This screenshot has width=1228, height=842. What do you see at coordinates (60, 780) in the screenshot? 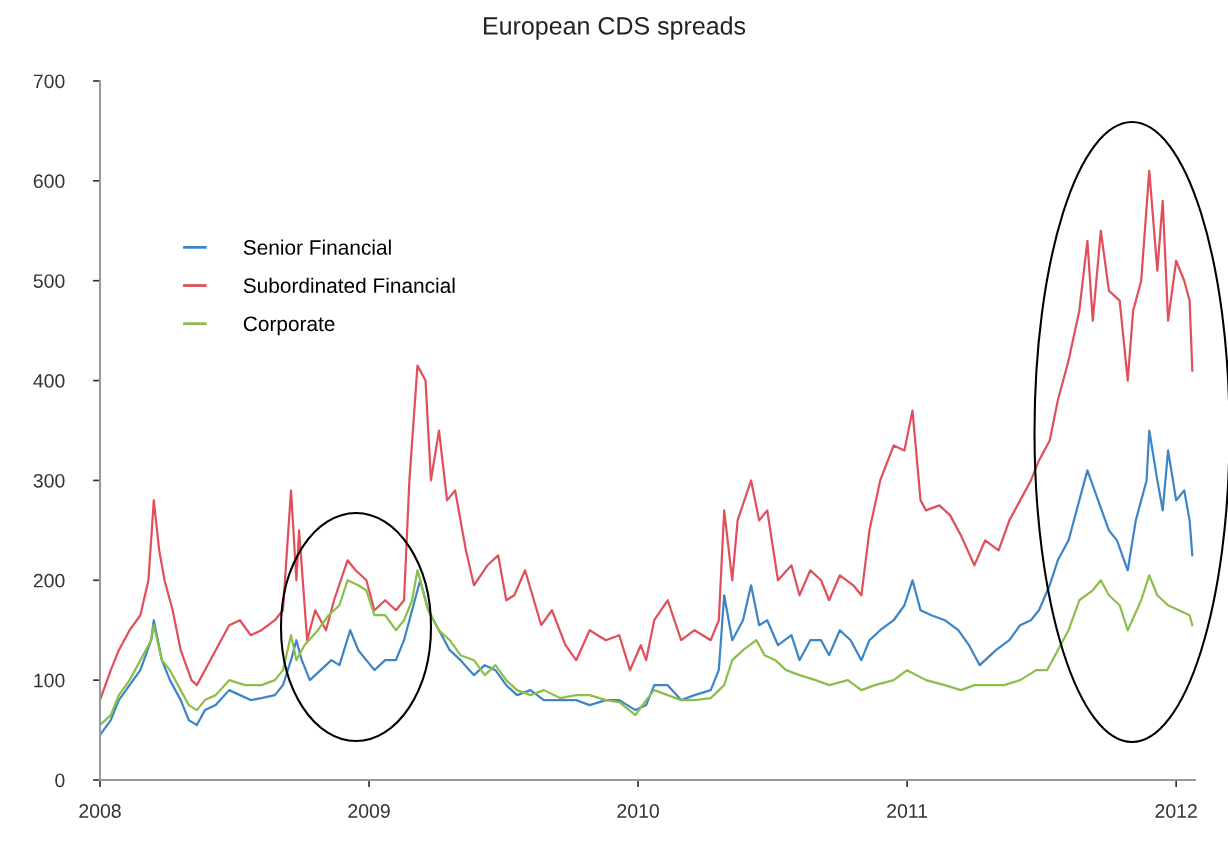
I see `y-tick-label: 0` at bounding box center [60, 780].